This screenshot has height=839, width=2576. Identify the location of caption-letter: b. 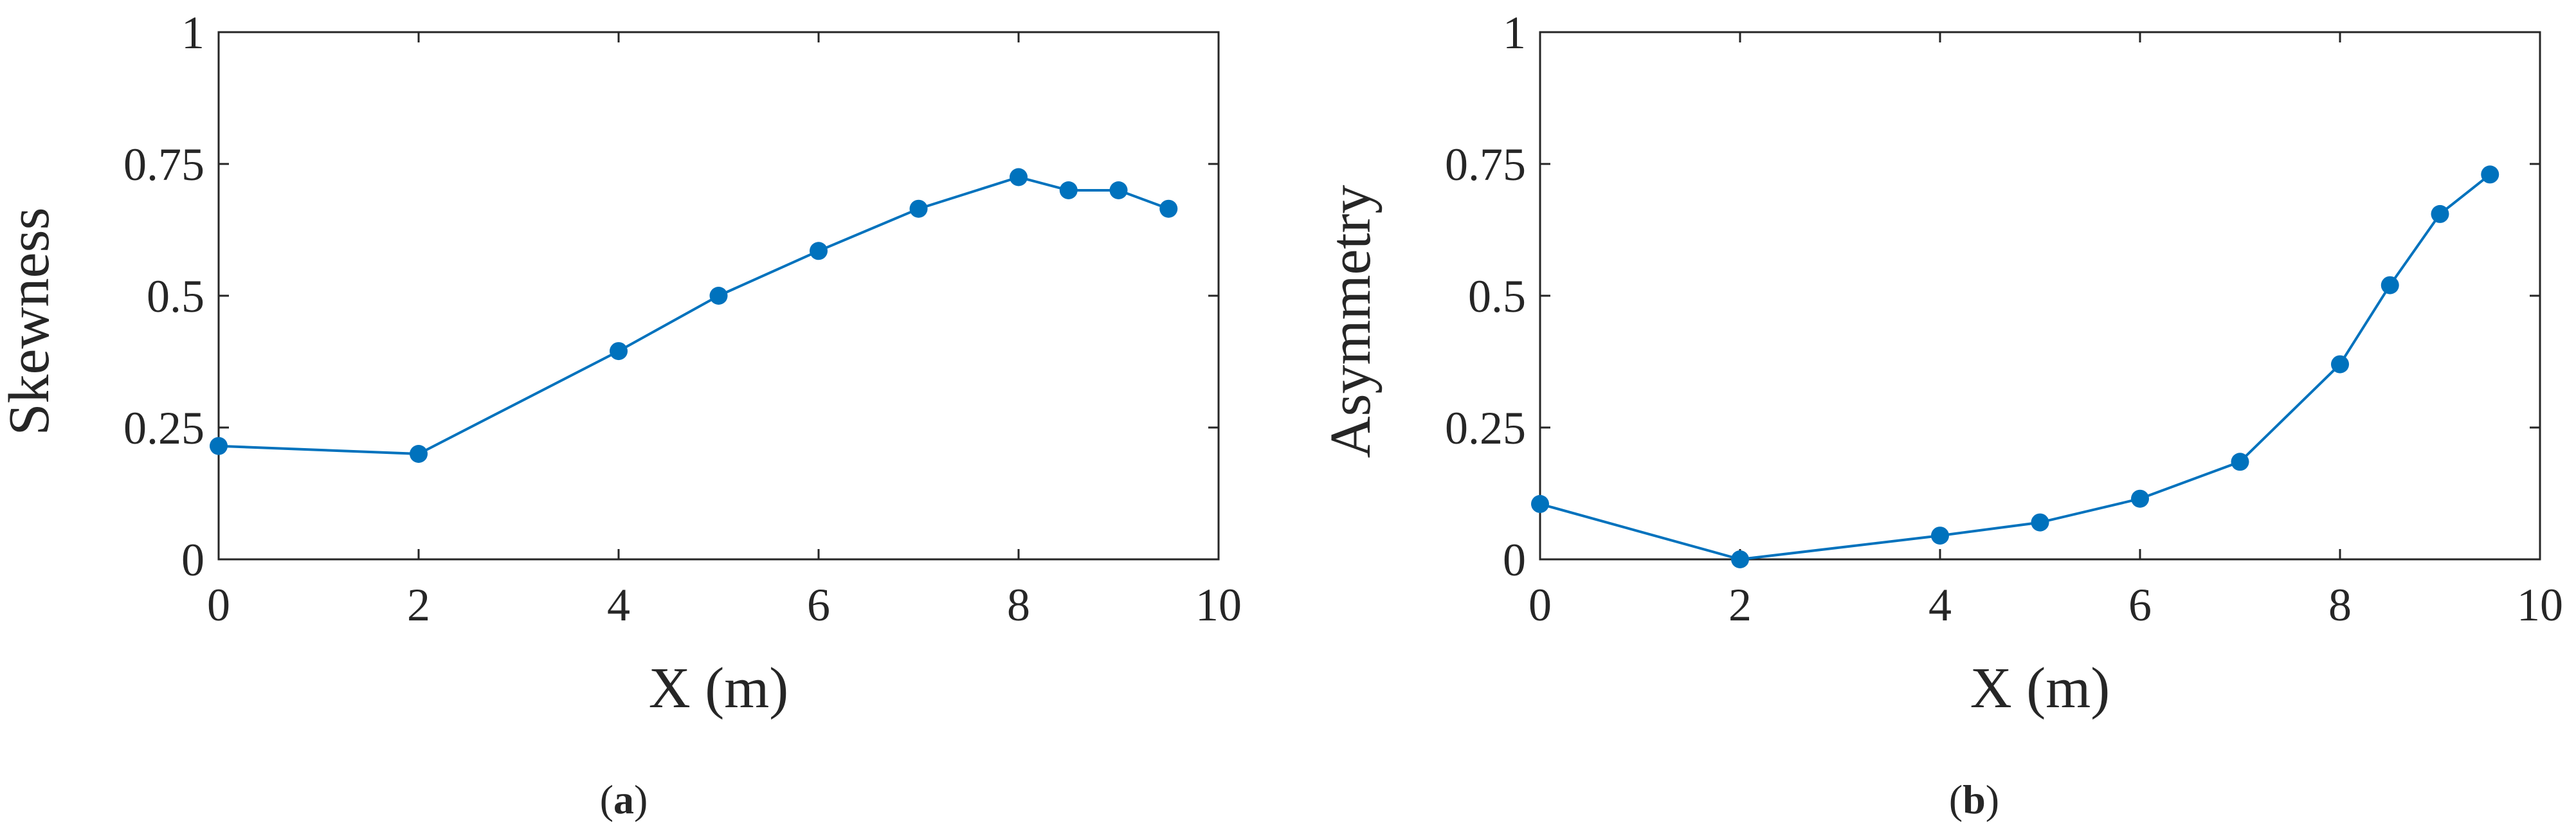
(1974, 800).